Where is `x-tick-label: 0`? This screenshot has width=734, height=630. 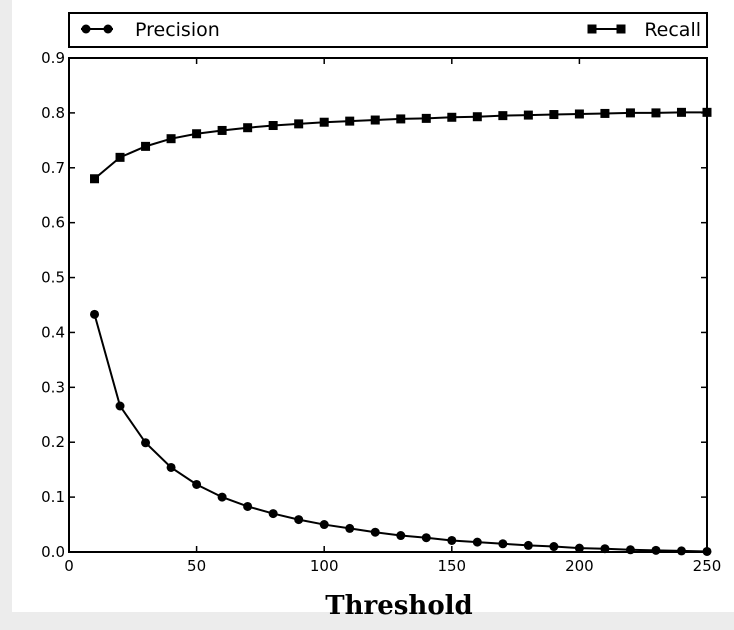
x-tick-label: 0 is located at coordinates (69, 566).